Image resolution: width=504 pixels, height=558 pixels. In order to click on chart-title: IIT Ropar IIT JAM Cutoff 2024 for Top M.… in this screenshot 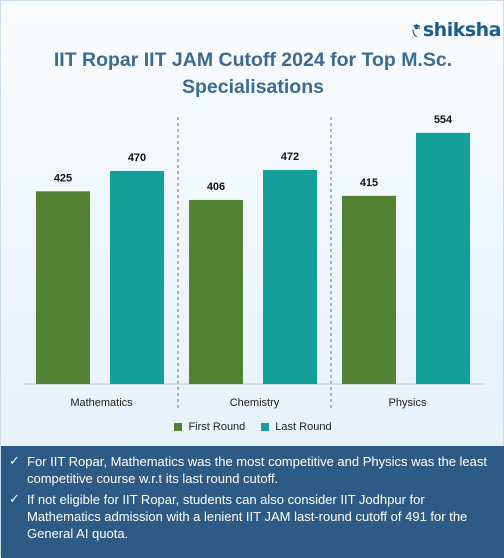, I will do `click(253, 73)`.